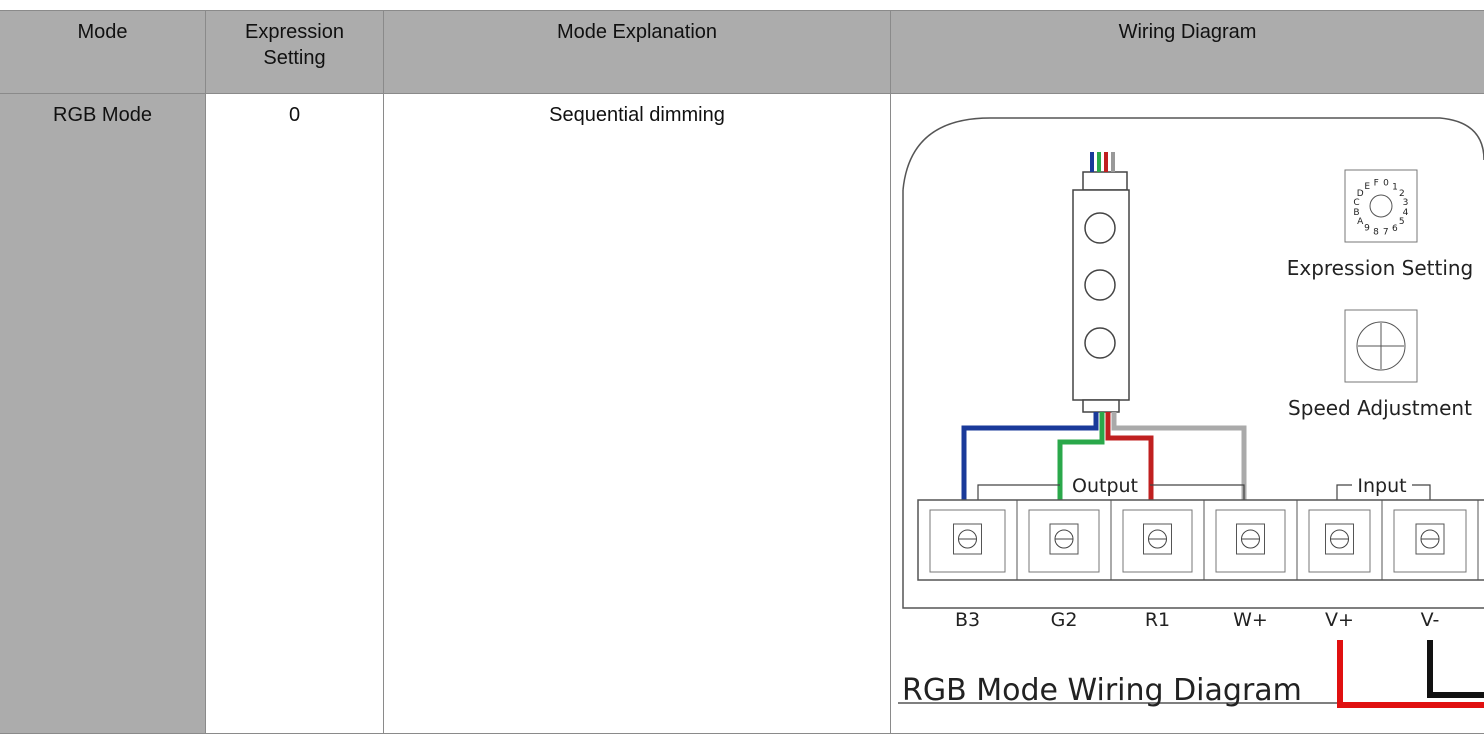 The height and width of the screenshot is (734, 1484). What do you see at coordinates (1250, 620) in the screenshot?
I see `terminal-label: W+` at bounding box center [1250, 620].